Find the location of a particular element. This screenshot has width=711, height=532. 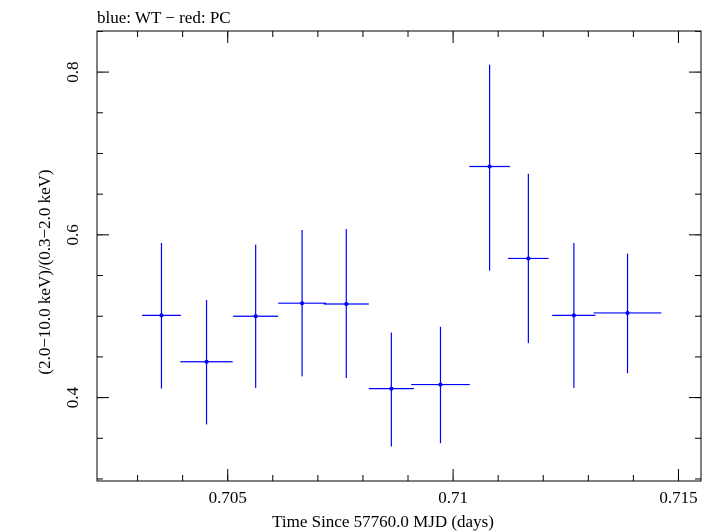

x-tick-labels: 0.705 0.71 0.715 is located at coordinates (453, 497).